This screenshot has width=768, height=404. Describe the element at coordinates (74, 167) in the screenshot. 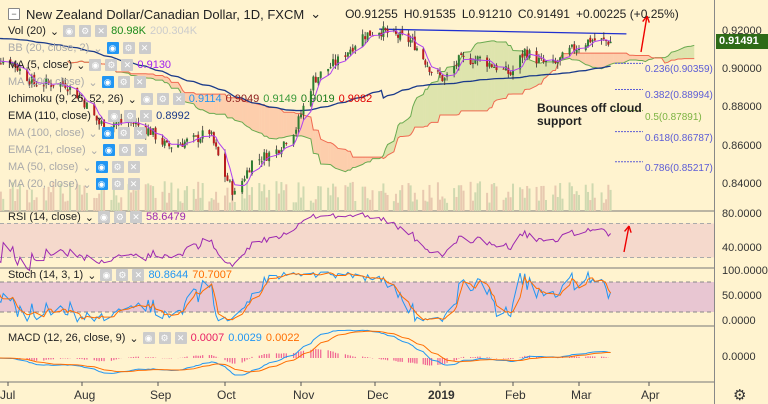

I see `indicator-legend: MA (50, close) ⌄ ◉ ⚙ ✕` at that location.